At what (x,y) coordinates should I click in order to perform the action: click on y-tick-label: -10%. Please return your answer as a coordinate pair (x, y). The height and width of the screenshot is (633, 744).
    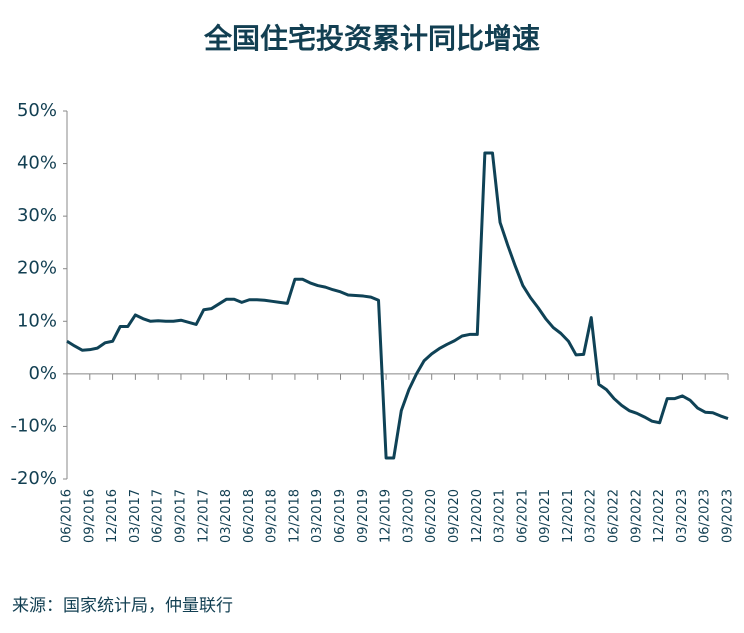
    Looking at the image, I should click on (33, 425).